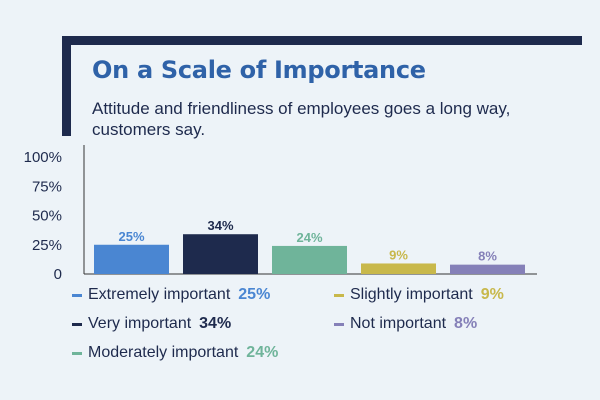 The width and height of the screenshot is (600, 400). What do you see at coordinates (66, 86) in the screenshot?
I see `frame-border-left` at bounding box center [66, 86].